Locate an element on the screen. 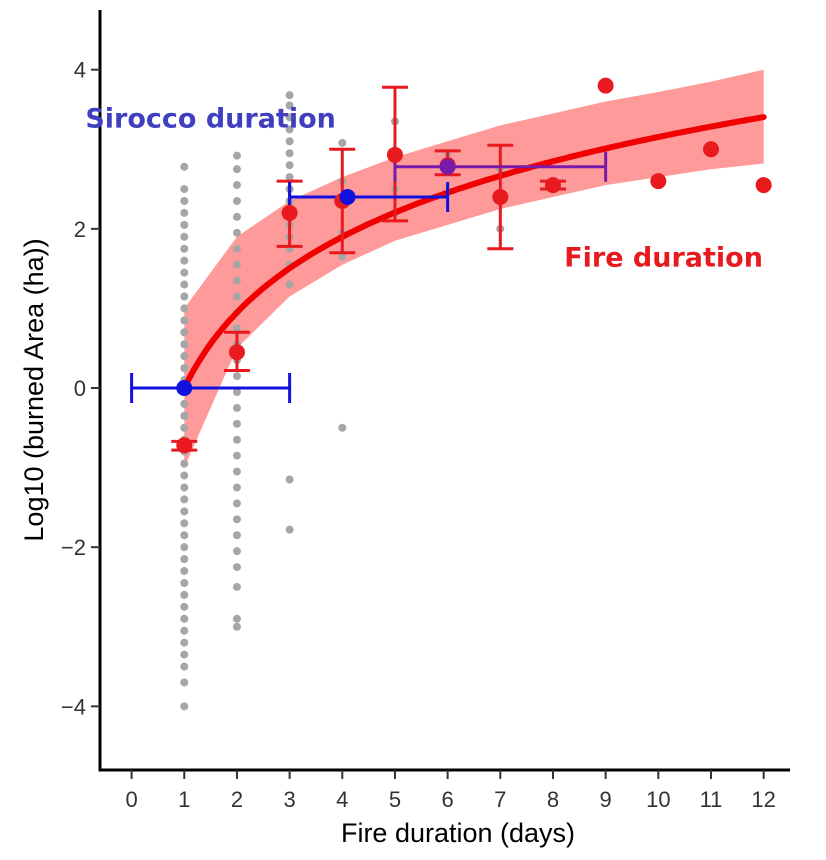 Image resolution: width=826 pixels, height=860 pixels. y-tick-label: −2 is located at coordinates (73, 547).